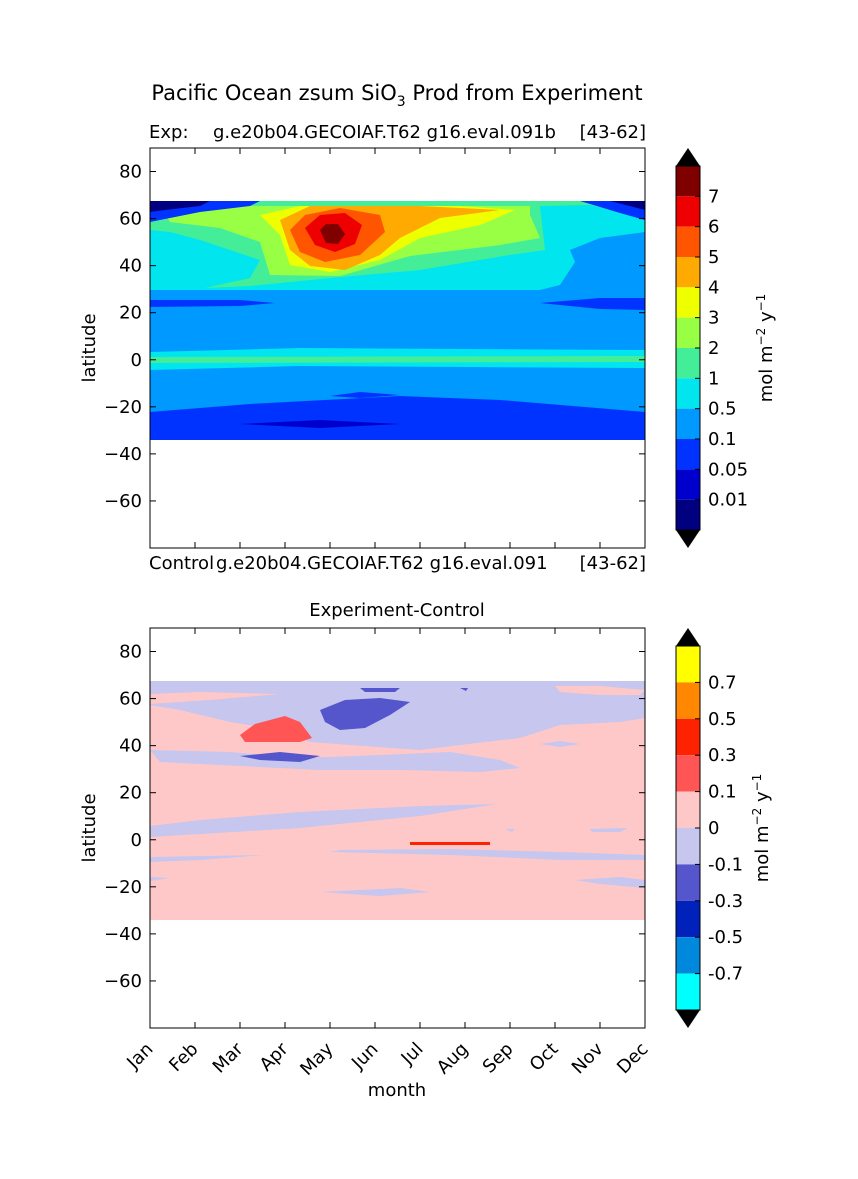  Describe the element at coordinates (89, 347) in the screenshot. I see `panel1-ylabel: latitude` at that location.